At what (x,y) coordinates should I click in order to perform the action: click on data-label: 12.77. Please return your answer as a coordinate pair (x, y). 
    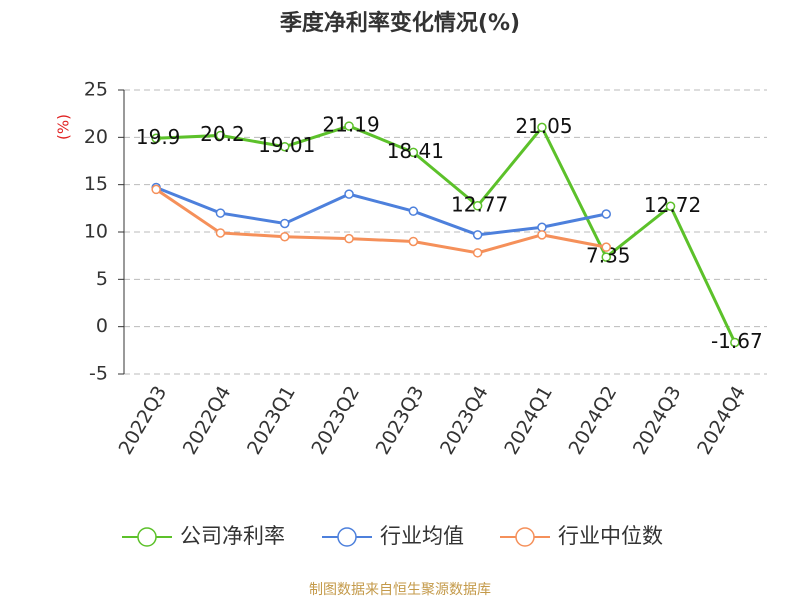
    Looking at the image, I should click on (479, 204).